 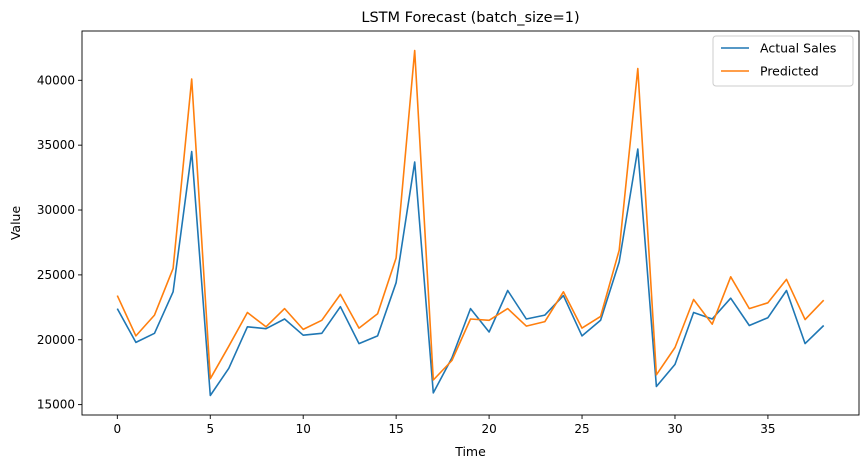 What do you see at coordinates (444, 425) in the screenshot?
I see `x-axis-ticks: 0 5 10 15 20 25 30 35` at bounding box center [444, 425].